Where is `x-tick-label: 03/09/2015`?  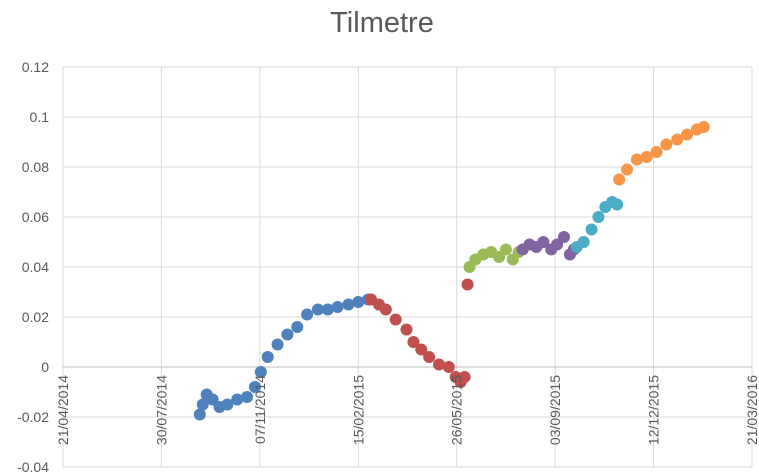
x-tick-label: 03/09/2015 is located at coordinates (555, 410).